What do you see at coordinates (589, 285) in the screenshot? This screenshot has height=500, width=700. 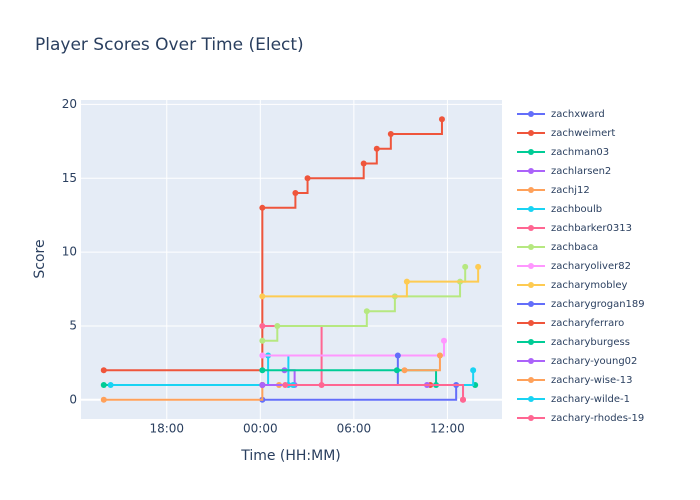 I see `legend-label: zacharymobley` at bounding box center [589, 285].